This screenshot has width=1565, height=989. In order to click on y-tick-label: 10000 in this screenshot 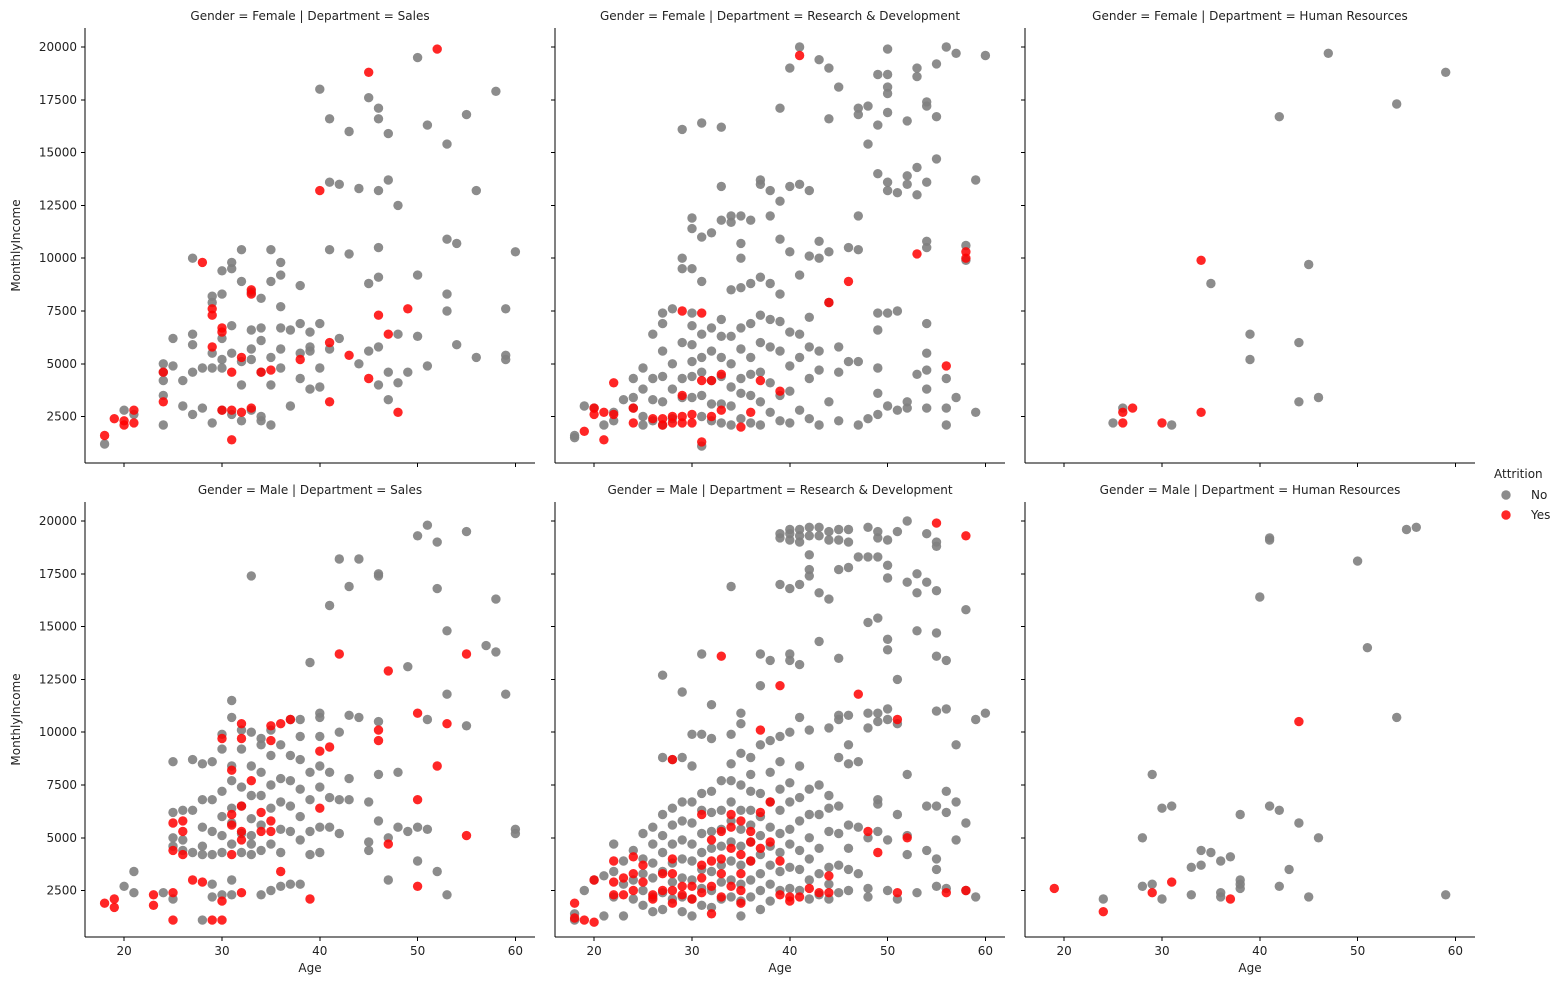, I will do `click(58, 732)`.